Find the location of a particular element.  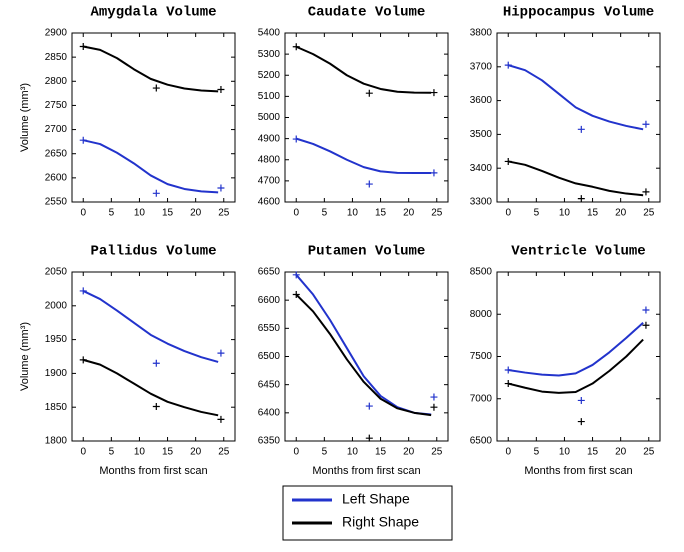

y-tick-label: 1900 is located at coordinates (56, 373).